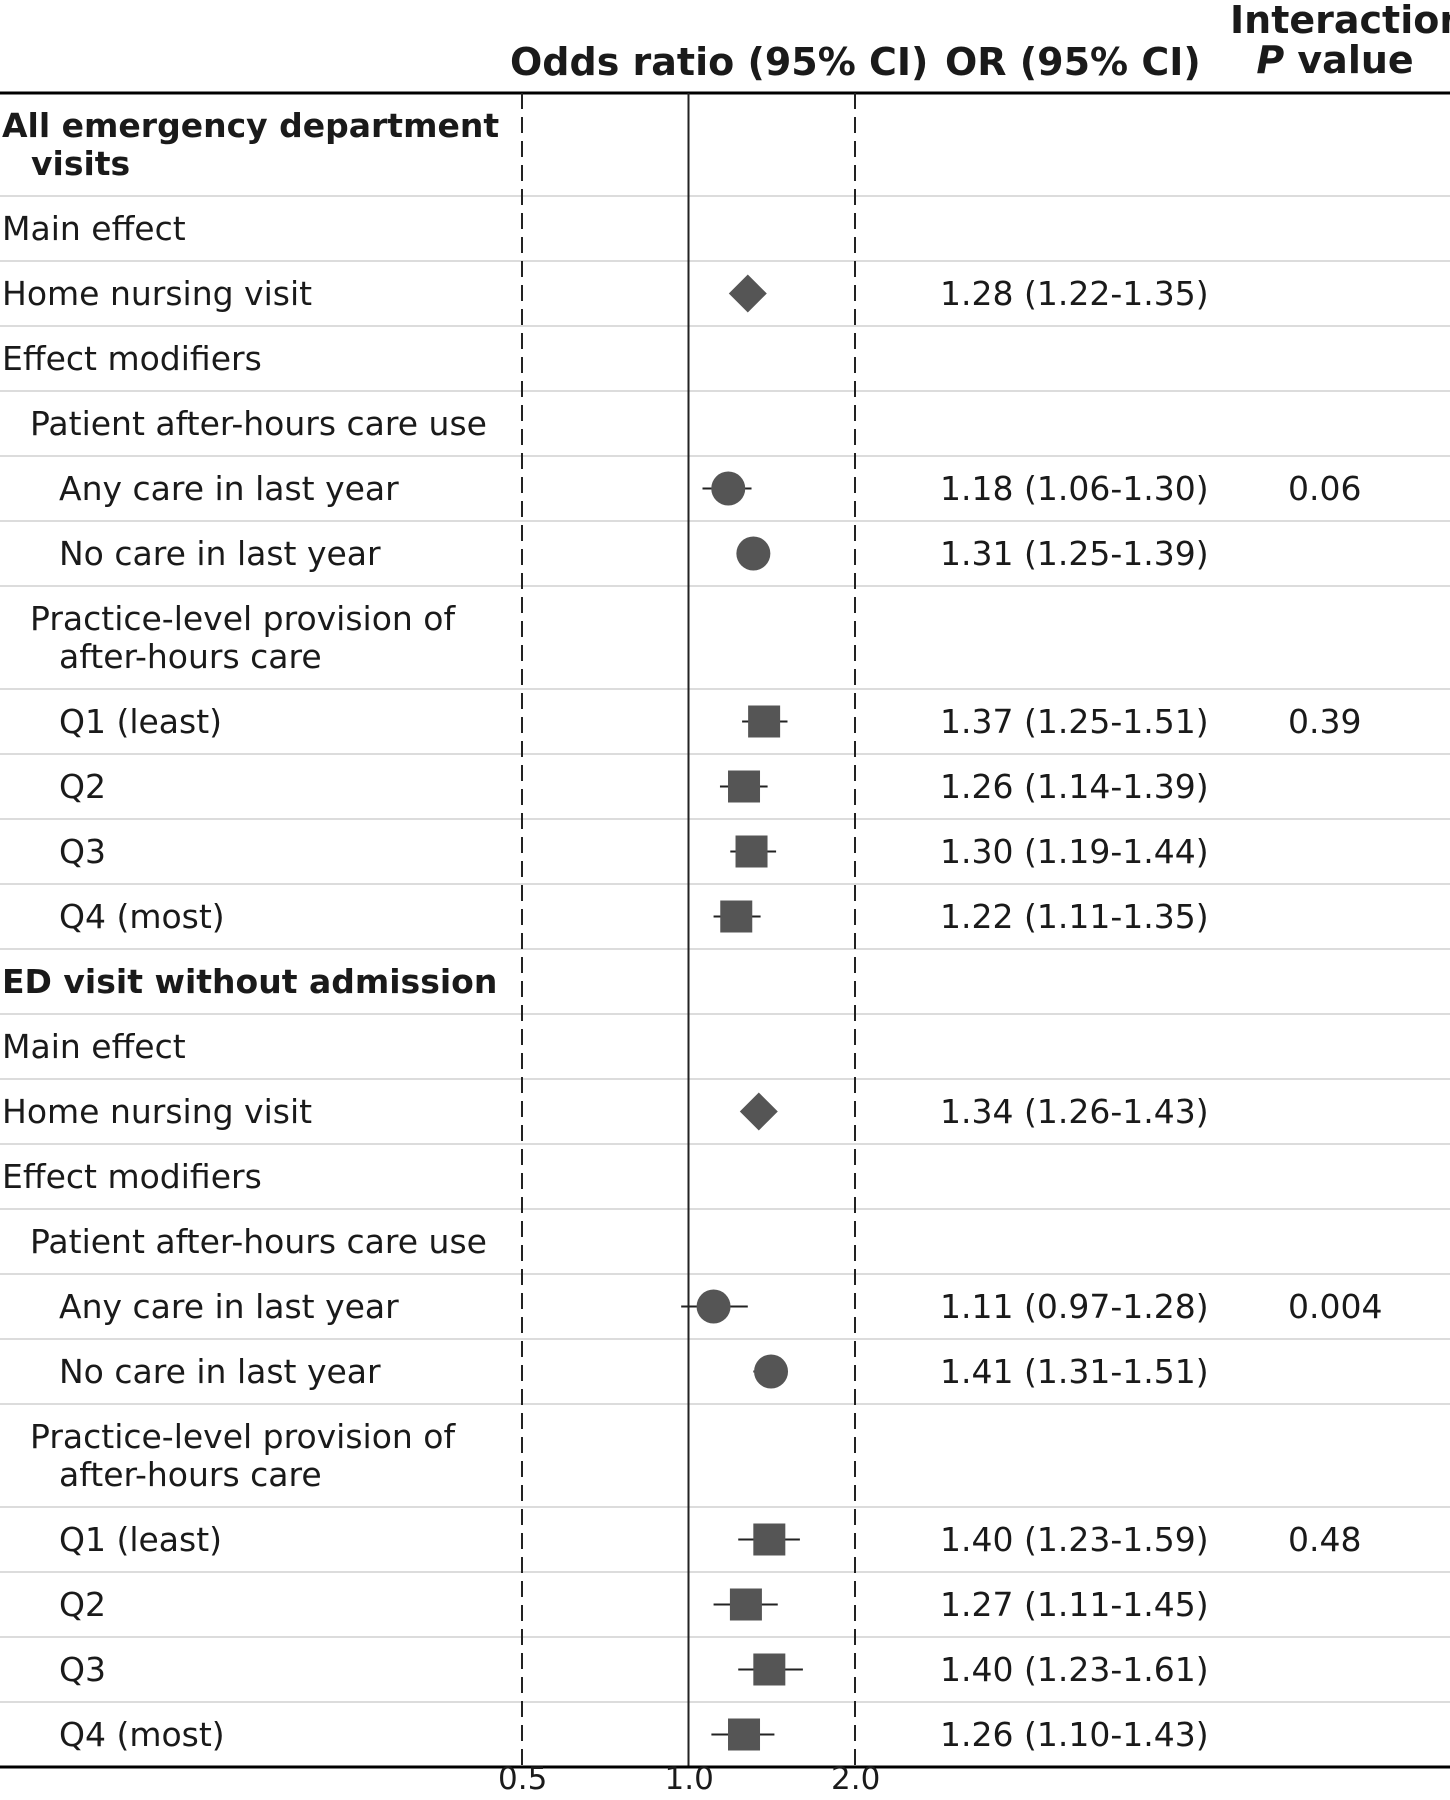 This screenshot has width=1450, height=1800. Describe the element at coordinates (1074, 1604) in the screenshot. I see `or-ci-value: 1.27 (1.11-1.45)` at that location.